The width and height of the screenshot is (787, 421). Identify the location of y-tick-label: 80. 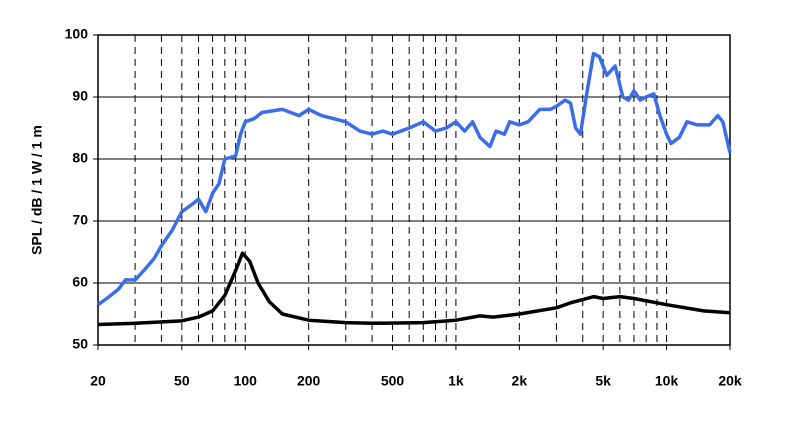
(80, 158).